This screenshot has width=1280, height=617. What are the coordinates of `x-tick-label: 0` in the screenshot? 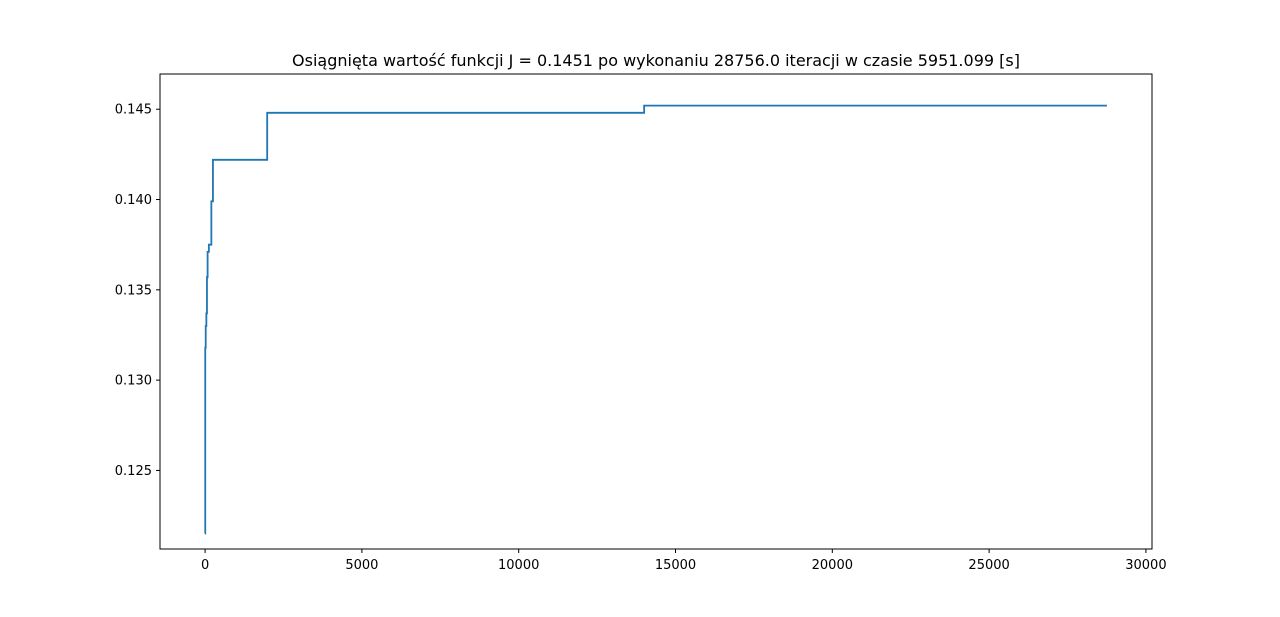 It's located at (205, 565).